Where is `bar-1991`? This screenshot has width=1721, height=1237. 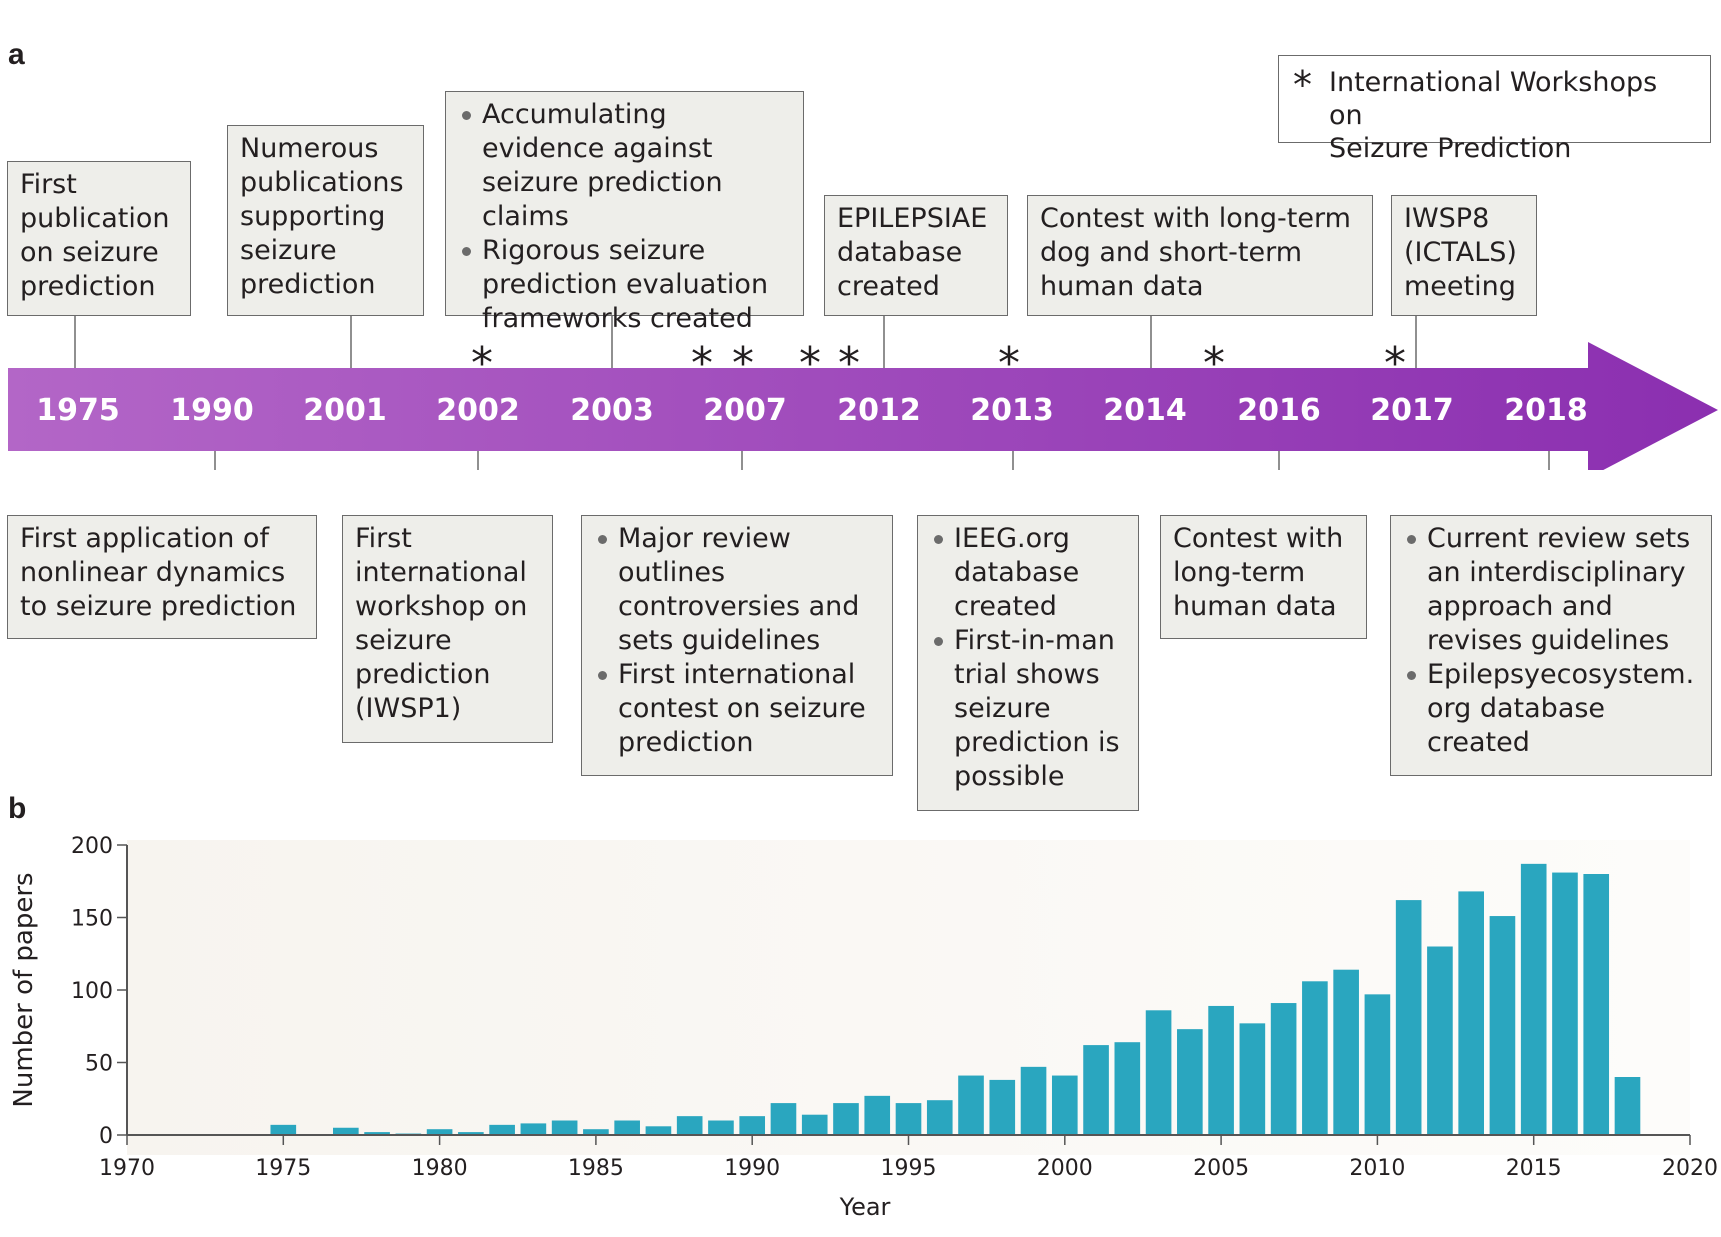 bar-1991 is located at coordinates (783, 1119).